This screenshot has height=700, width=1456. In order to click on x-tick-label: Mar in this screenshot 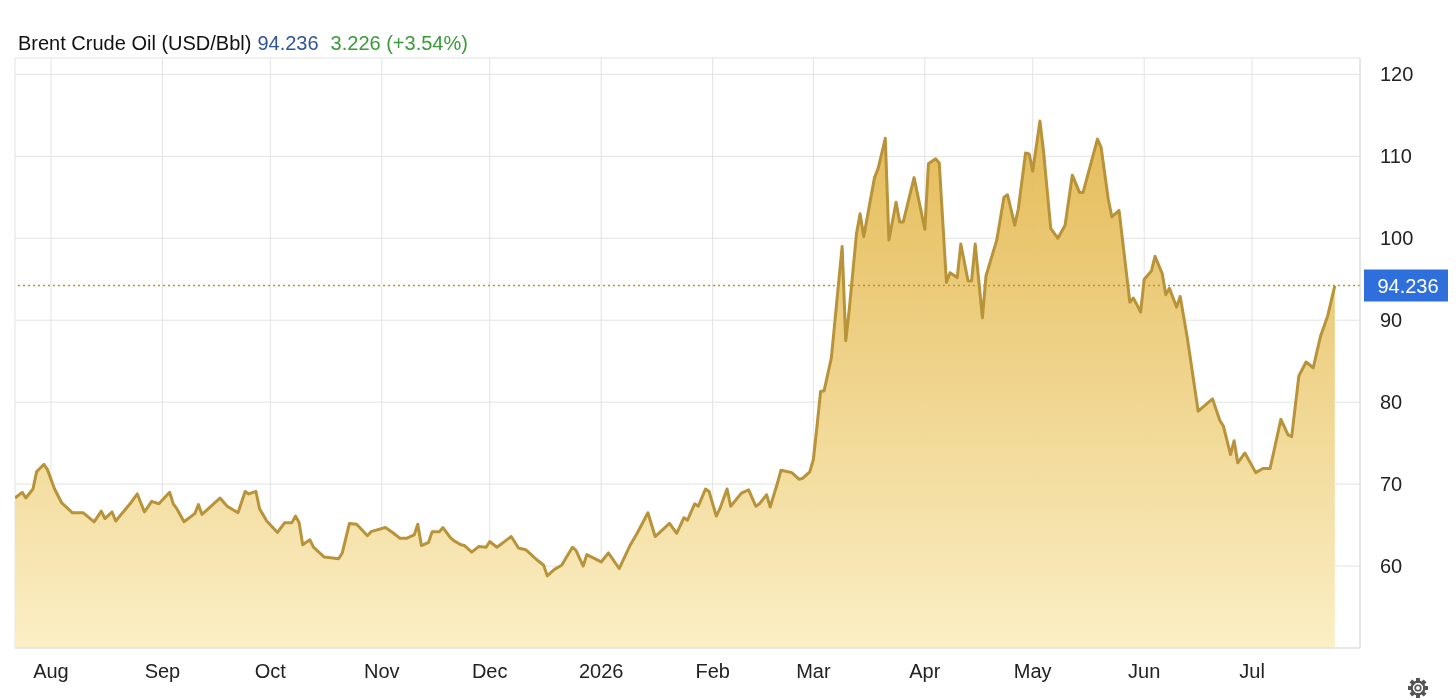, I will do `click(813, 671)`.